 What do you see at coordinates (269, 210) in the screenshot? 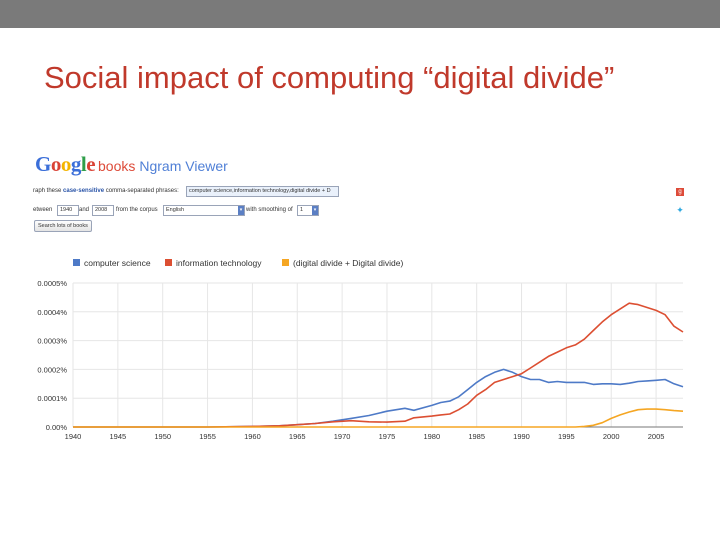
I see `smoothing-label: with smoothing of` at bounding box center [269, 210].